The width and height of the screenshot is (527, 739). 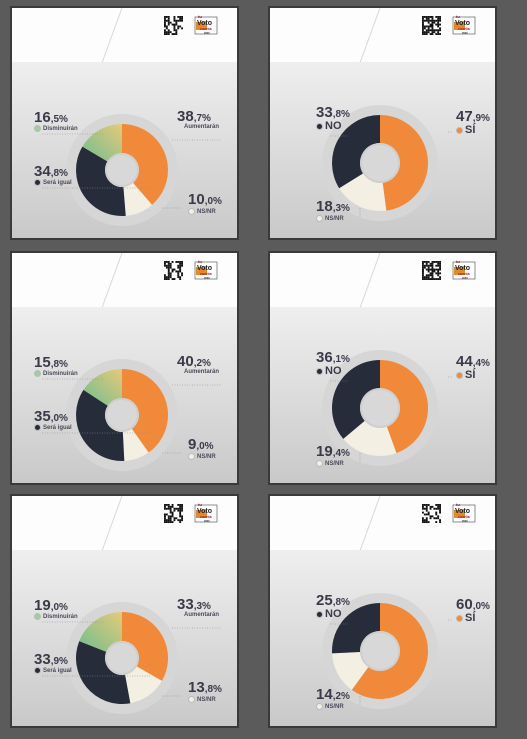 I want to click on category-text: NO, so click(x=333, y=614).